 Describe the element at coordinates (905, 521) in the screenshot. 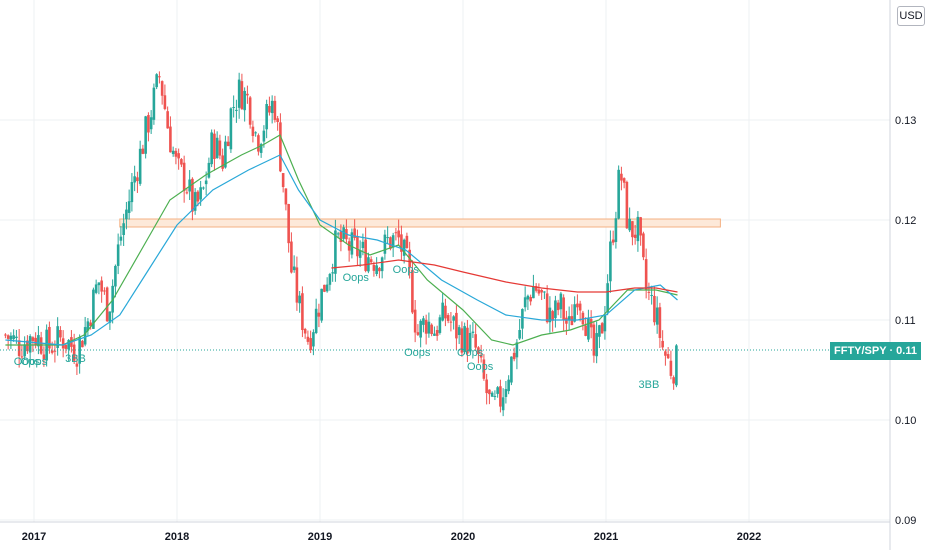

I see `y-tick-label: 0.09` at that location.